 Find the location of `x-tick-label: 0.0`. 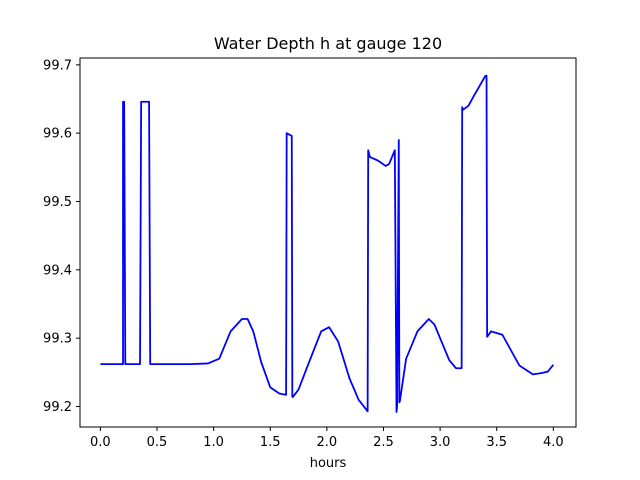

x-tick-label: 0.0 is located at coordinates (100, 442).